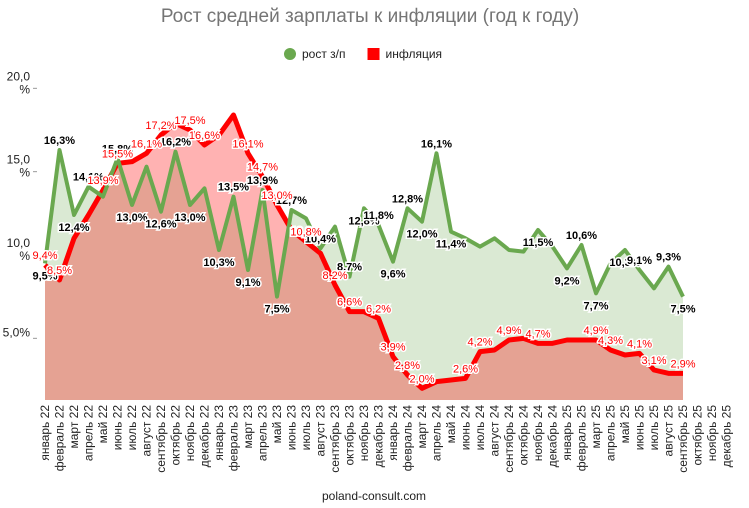 The width and height of the screenshot is (749, 508). I want to click on x-tick-label: март 23, so click(248, 427).